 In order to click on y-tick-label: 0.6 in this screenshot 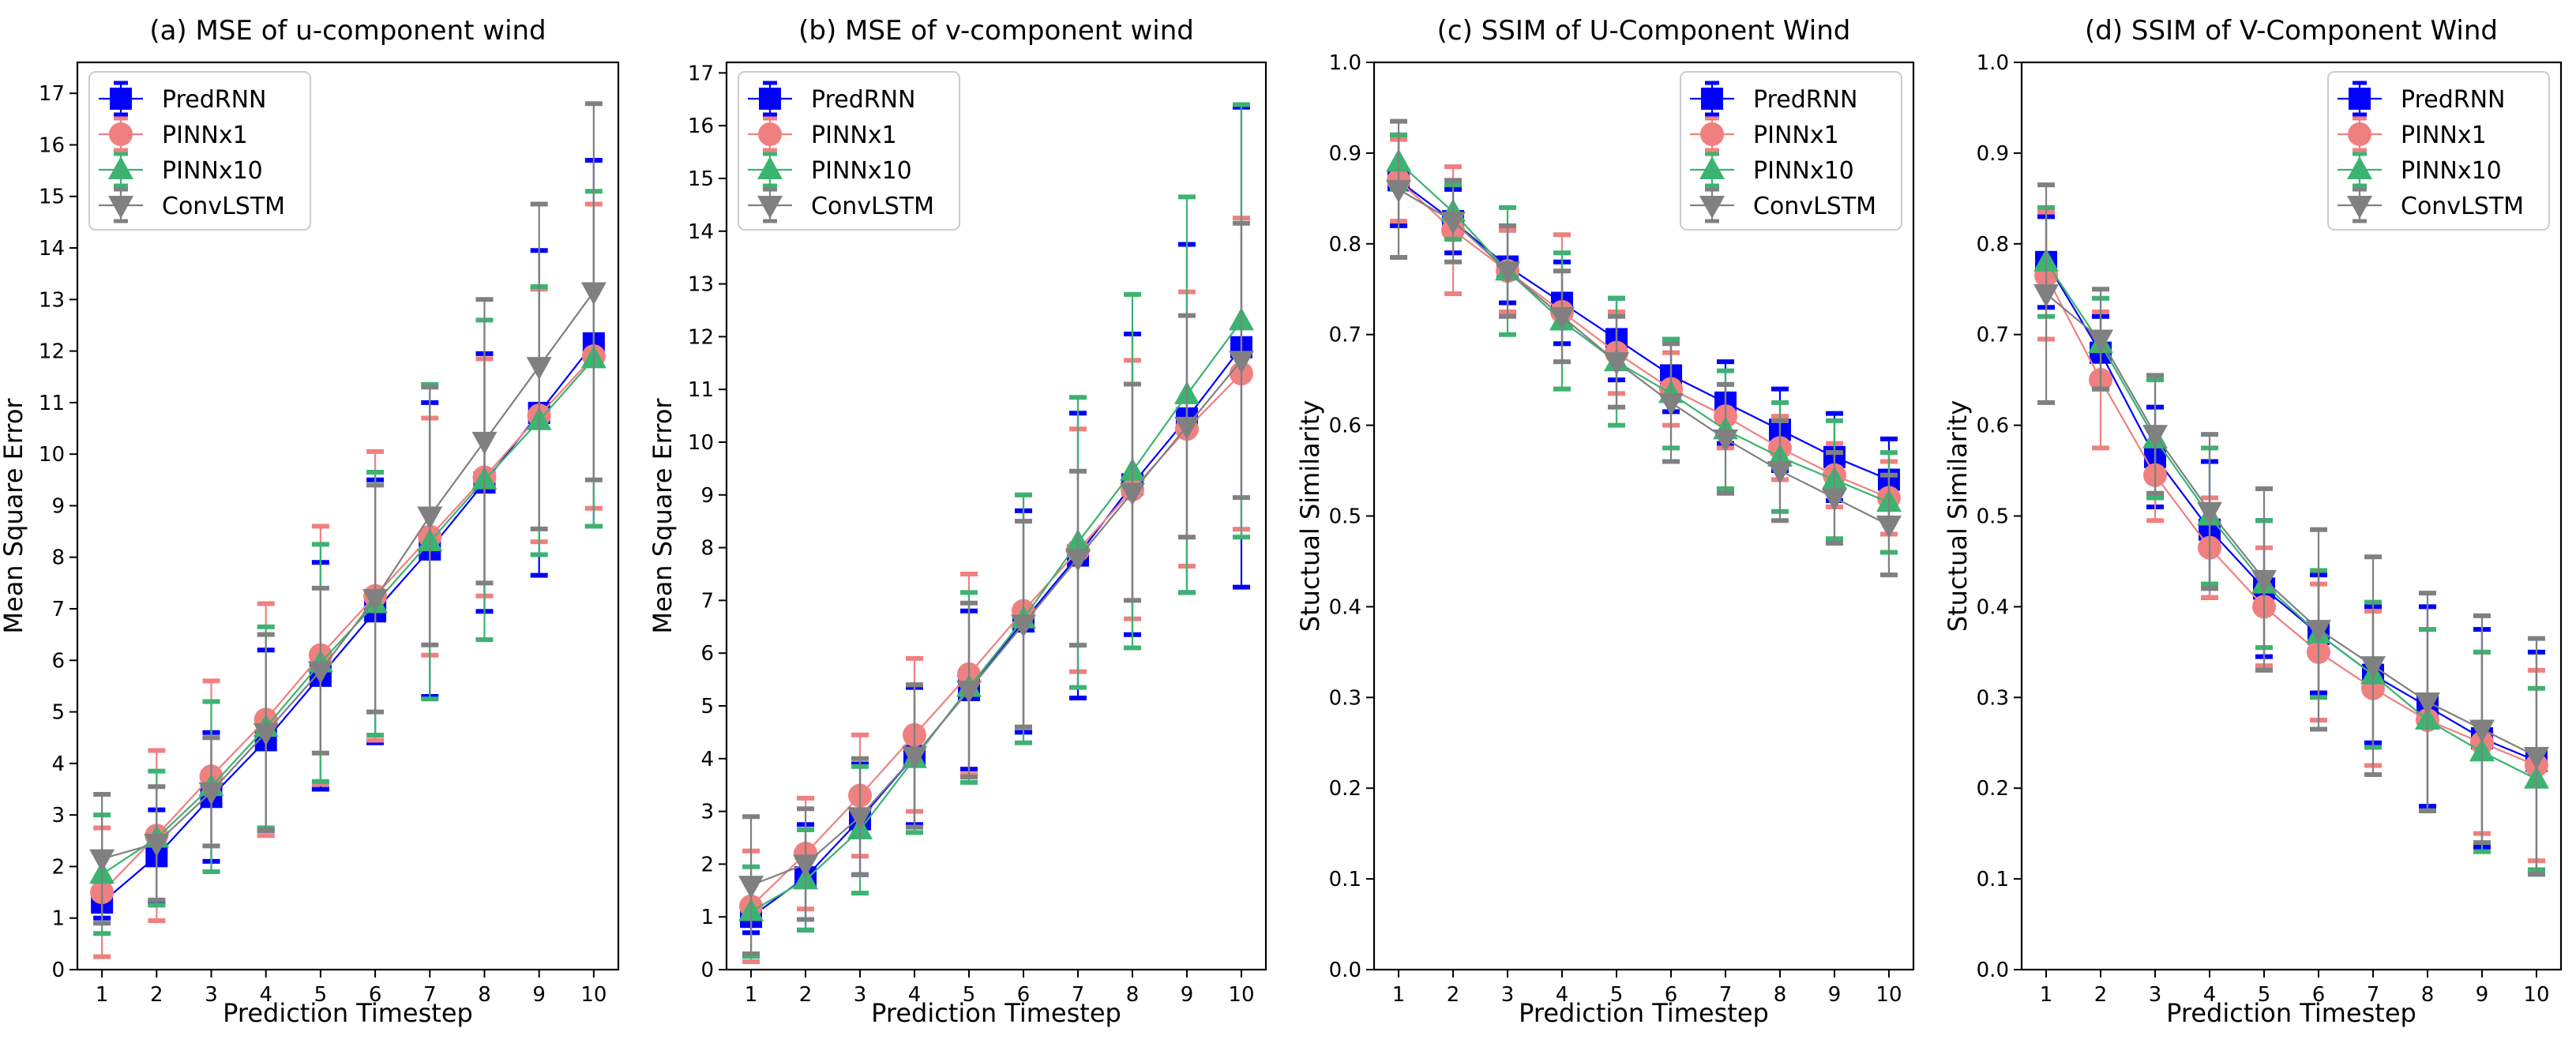, I will do `click(1345, 426)`.